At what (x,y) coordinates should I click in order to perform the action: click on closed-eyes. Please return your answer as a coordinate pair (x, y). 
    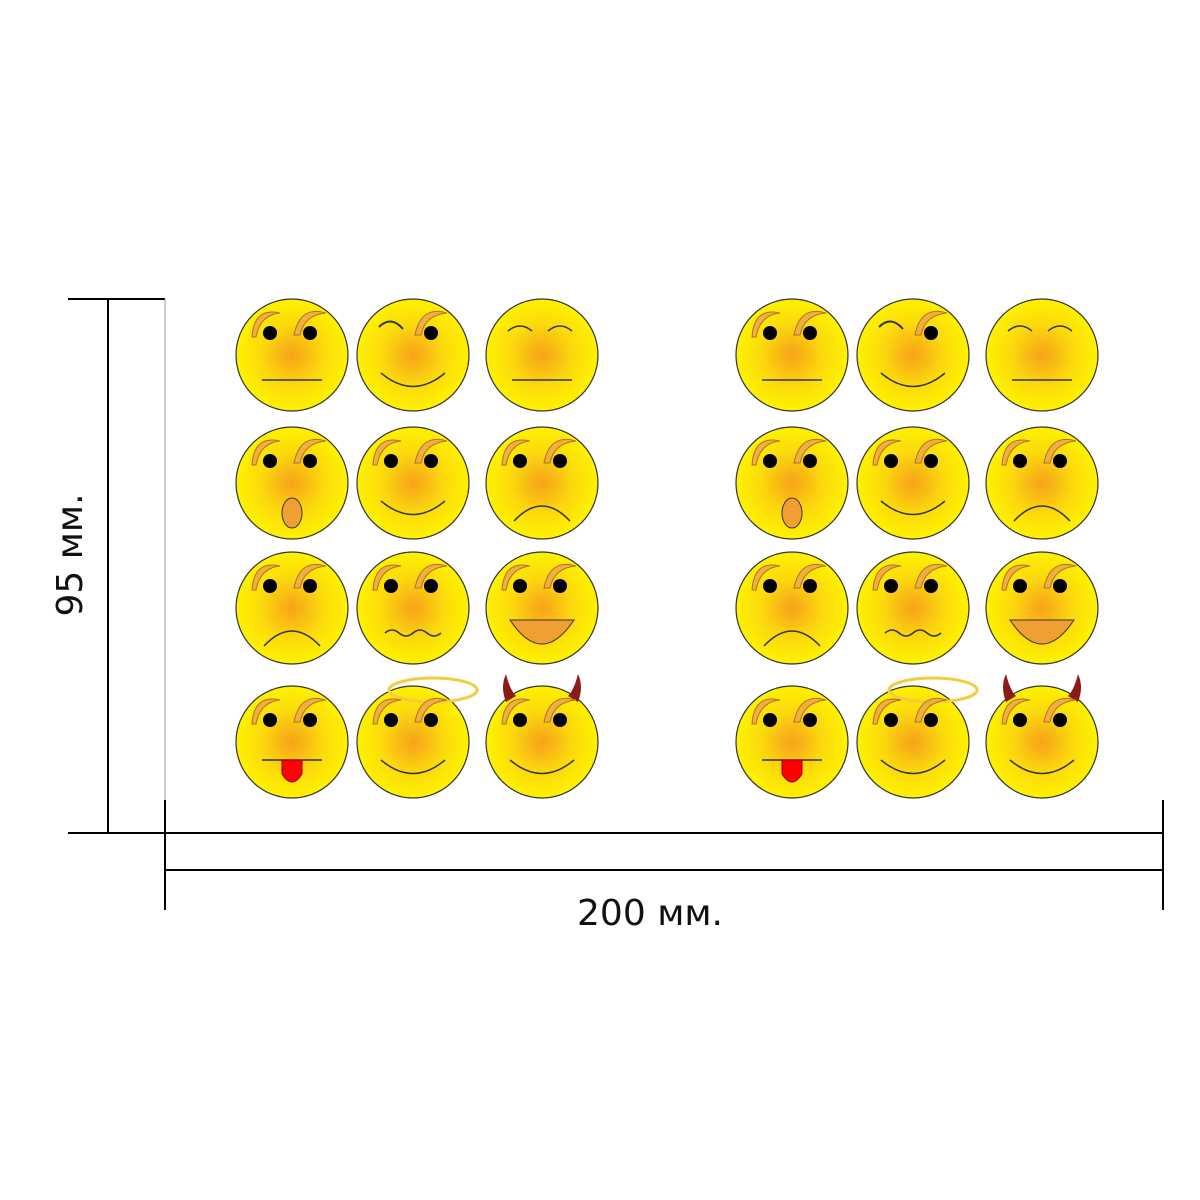
    Looking at the image, I should click on (1040, 328).